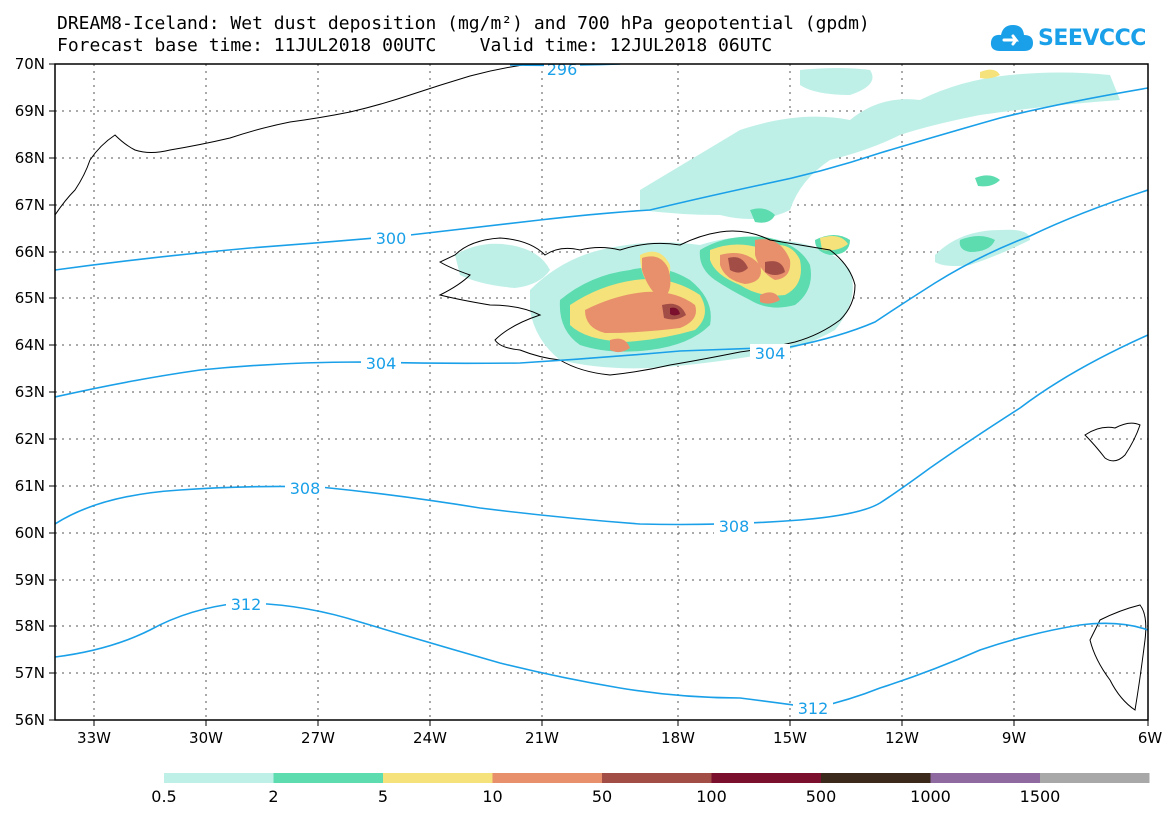 Image resolution: width=1175 pixels, height=815 pixels. Describe the element at coordinates (1092, 38) in the screenshot. I see `logo-text: SEEVCCC` at that location.